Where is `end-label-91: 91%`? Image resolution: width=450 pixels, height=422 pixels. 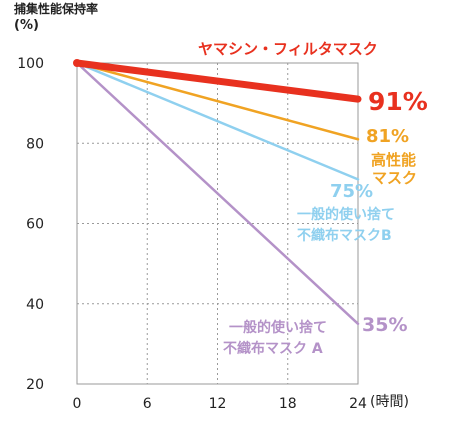 end-label-91: 91% is located at coordinates (398, 101).